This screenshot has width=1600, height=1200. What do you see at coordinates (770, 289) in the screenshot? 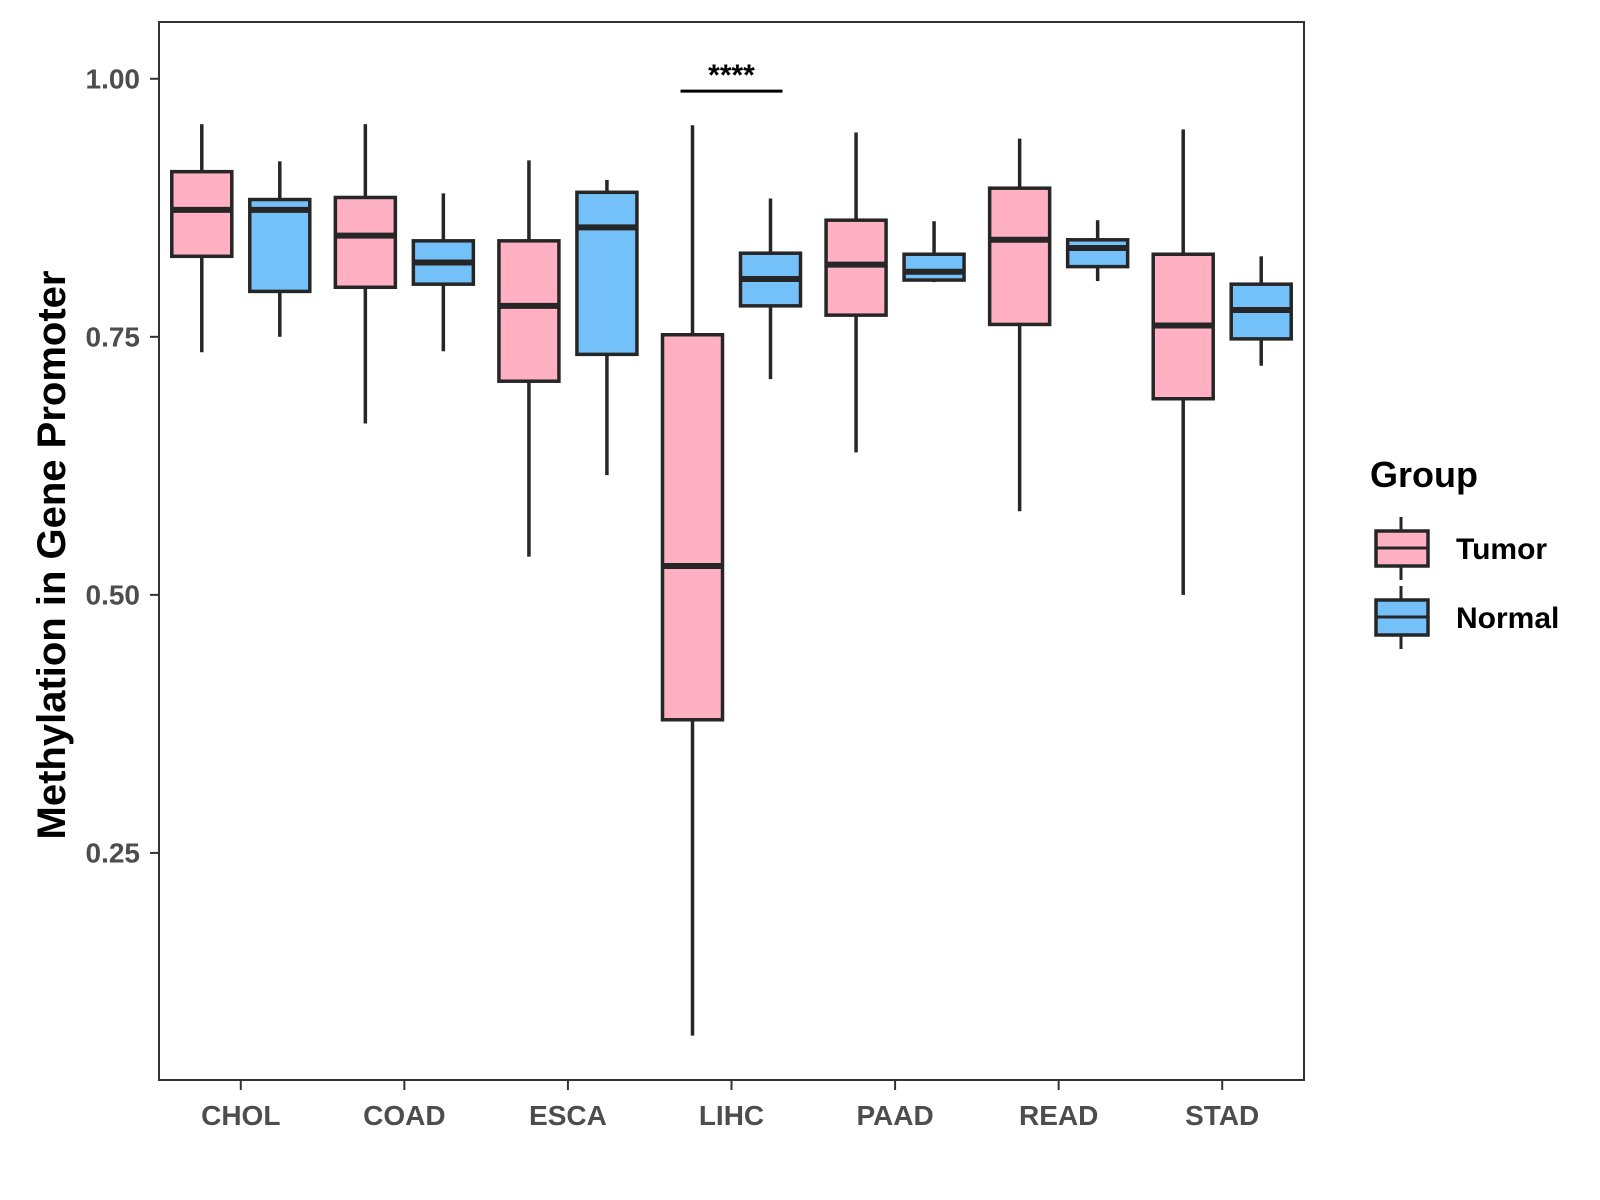
I see `box-normal-lihc` at bounding box center [770, 289].